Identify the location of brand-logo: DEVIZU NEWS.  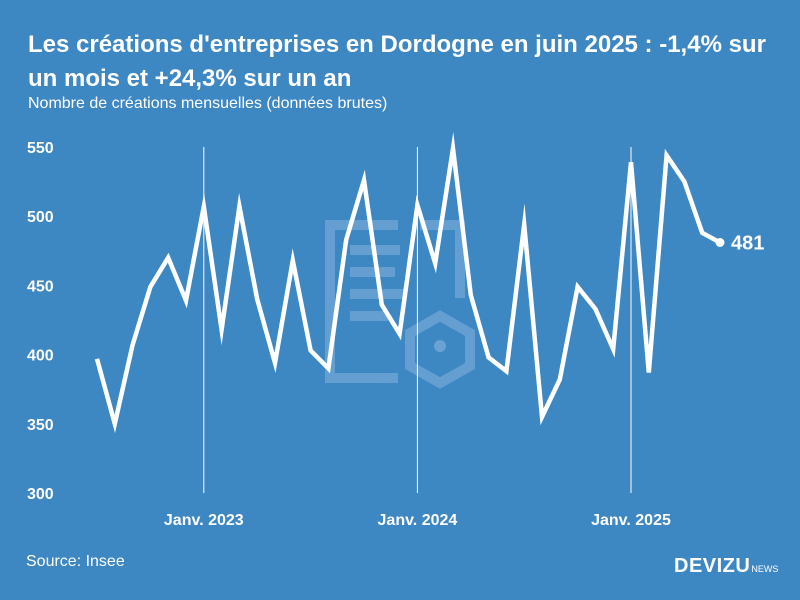
(726, 566).